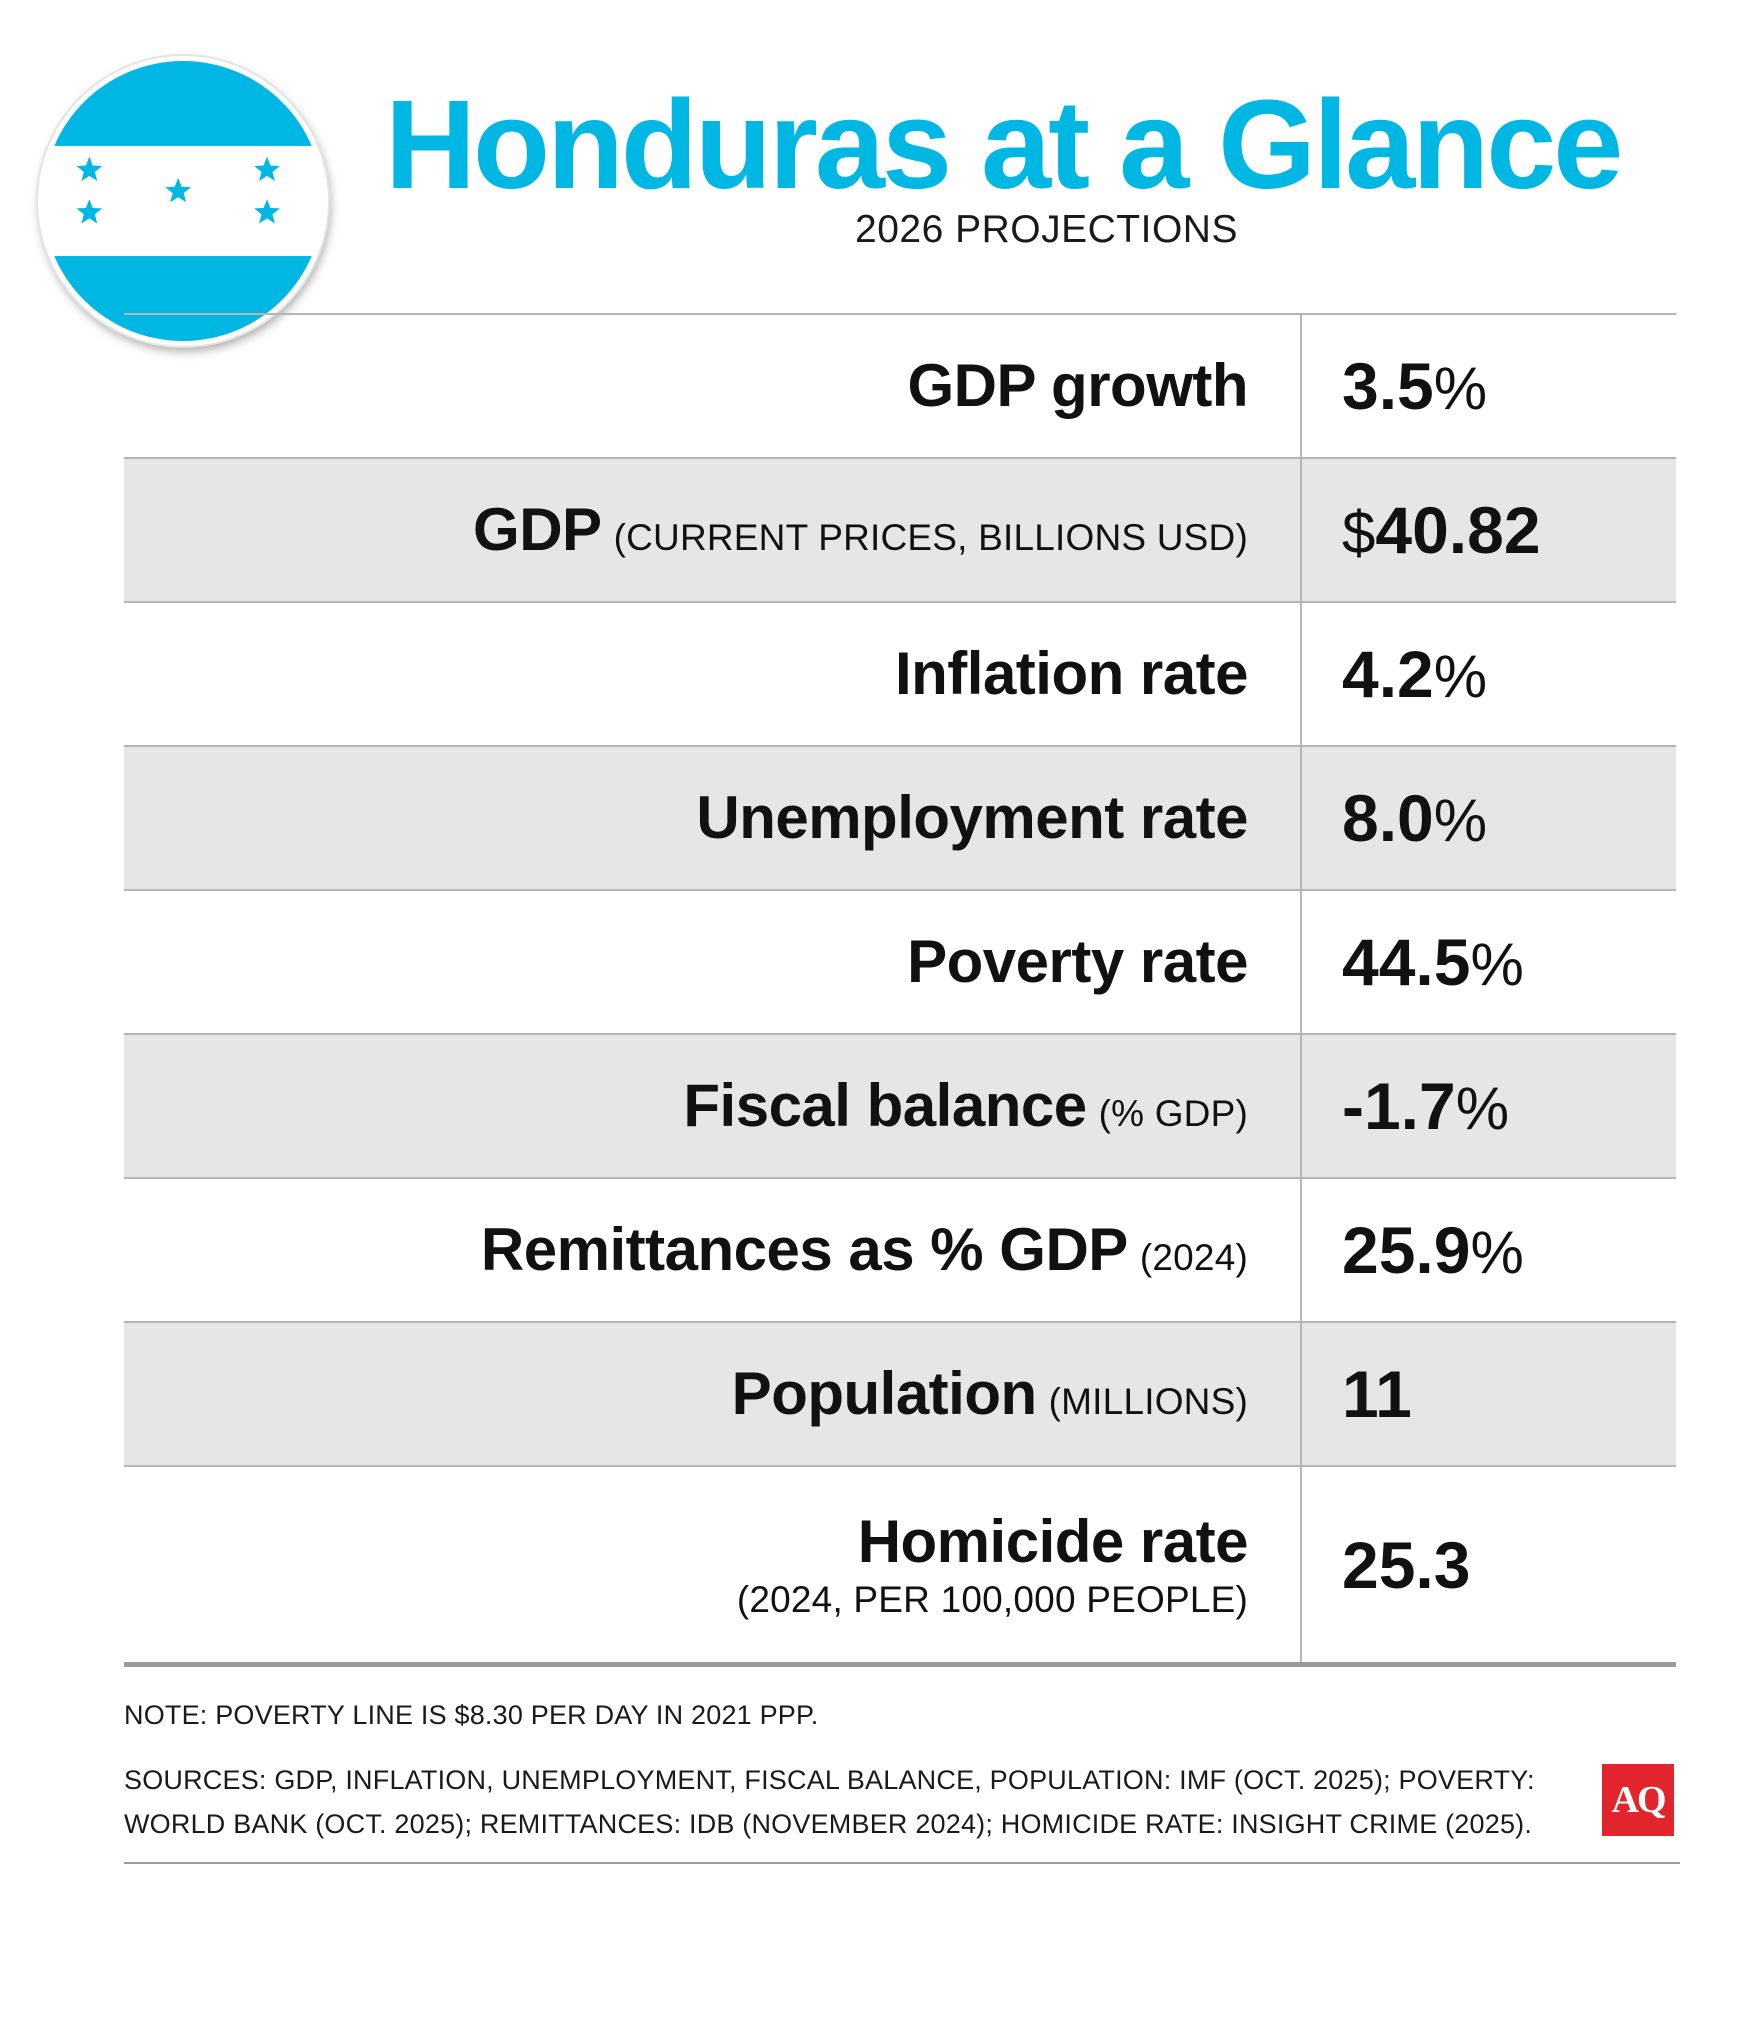 The image size is (1750, 2033). Describe the element at coordinates (900, 314) in the screenshot. I see `table-top-divider` at that location.